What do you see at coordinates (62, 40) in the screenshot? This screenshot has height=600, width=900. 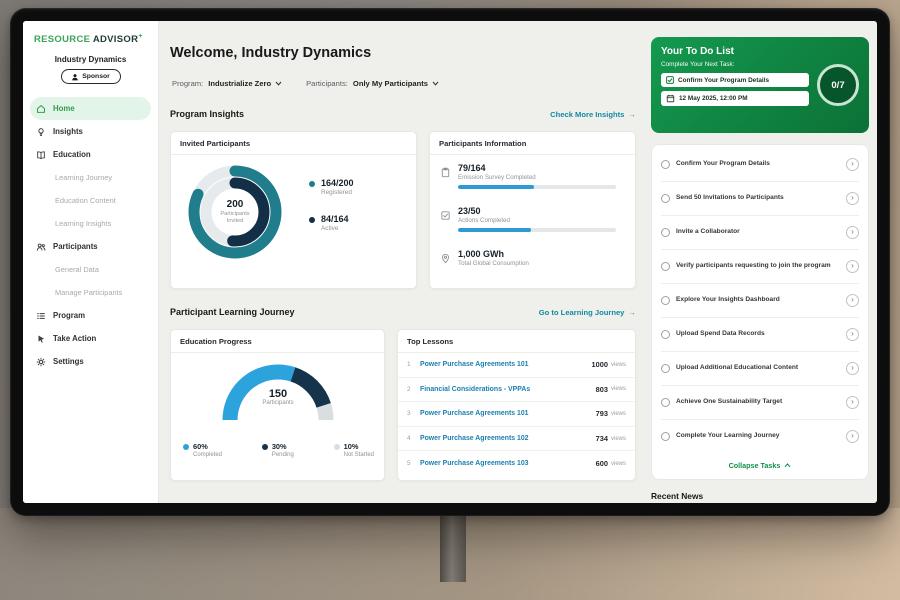 I see `logo-resource: RESOURCE` at bounding box center [62, 40].